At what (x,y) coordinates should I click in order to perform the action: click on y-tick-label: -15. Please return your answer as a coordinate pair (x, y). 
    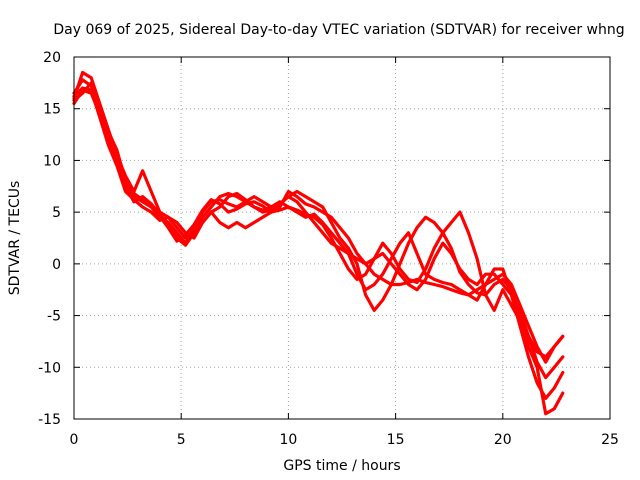
    Looking at the image, I should click on (49, 420).